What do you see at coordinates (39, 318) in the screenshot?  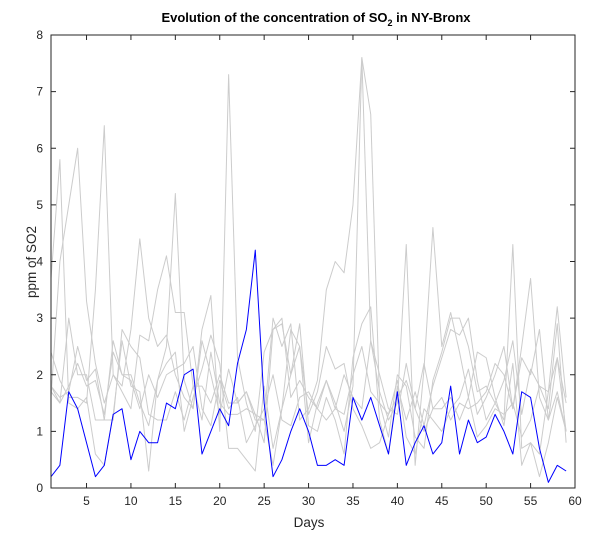 I see `y-tick-label: 3` at bounding box center [39, 318].